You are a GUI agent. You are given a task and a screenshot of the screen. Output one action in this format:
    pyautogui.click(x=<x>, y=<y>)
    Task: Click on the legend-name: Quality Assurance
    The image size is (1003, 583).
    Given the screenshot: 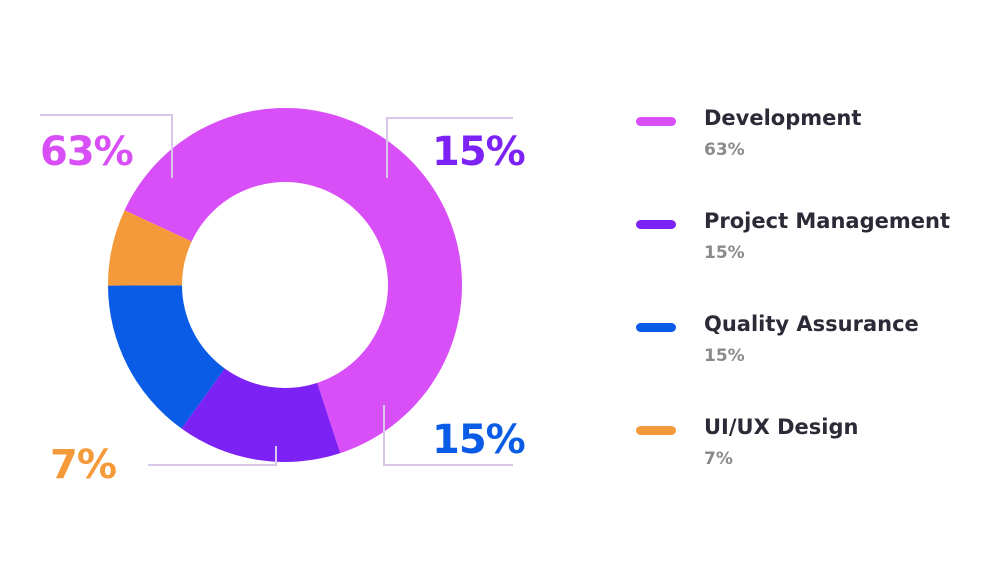 What is the action you would take?
    pyautogui.click(x=811, y=324)
    